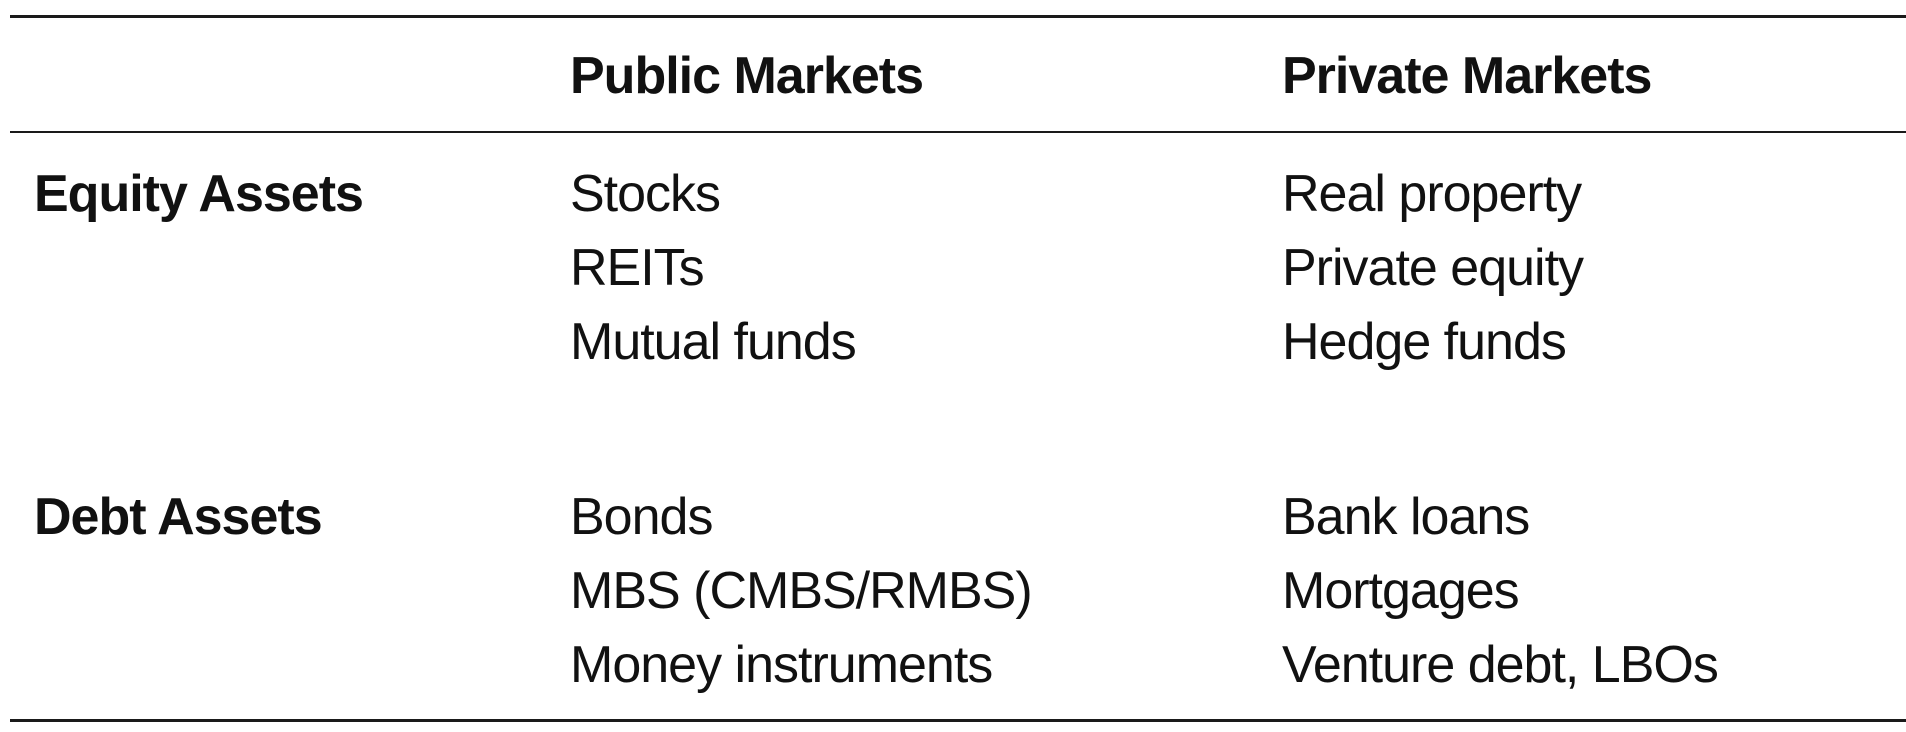 The height and width of the screenshot is (732, 1906). I want to click on column-header-private-markets: Private Markets, so click(1467, 76).